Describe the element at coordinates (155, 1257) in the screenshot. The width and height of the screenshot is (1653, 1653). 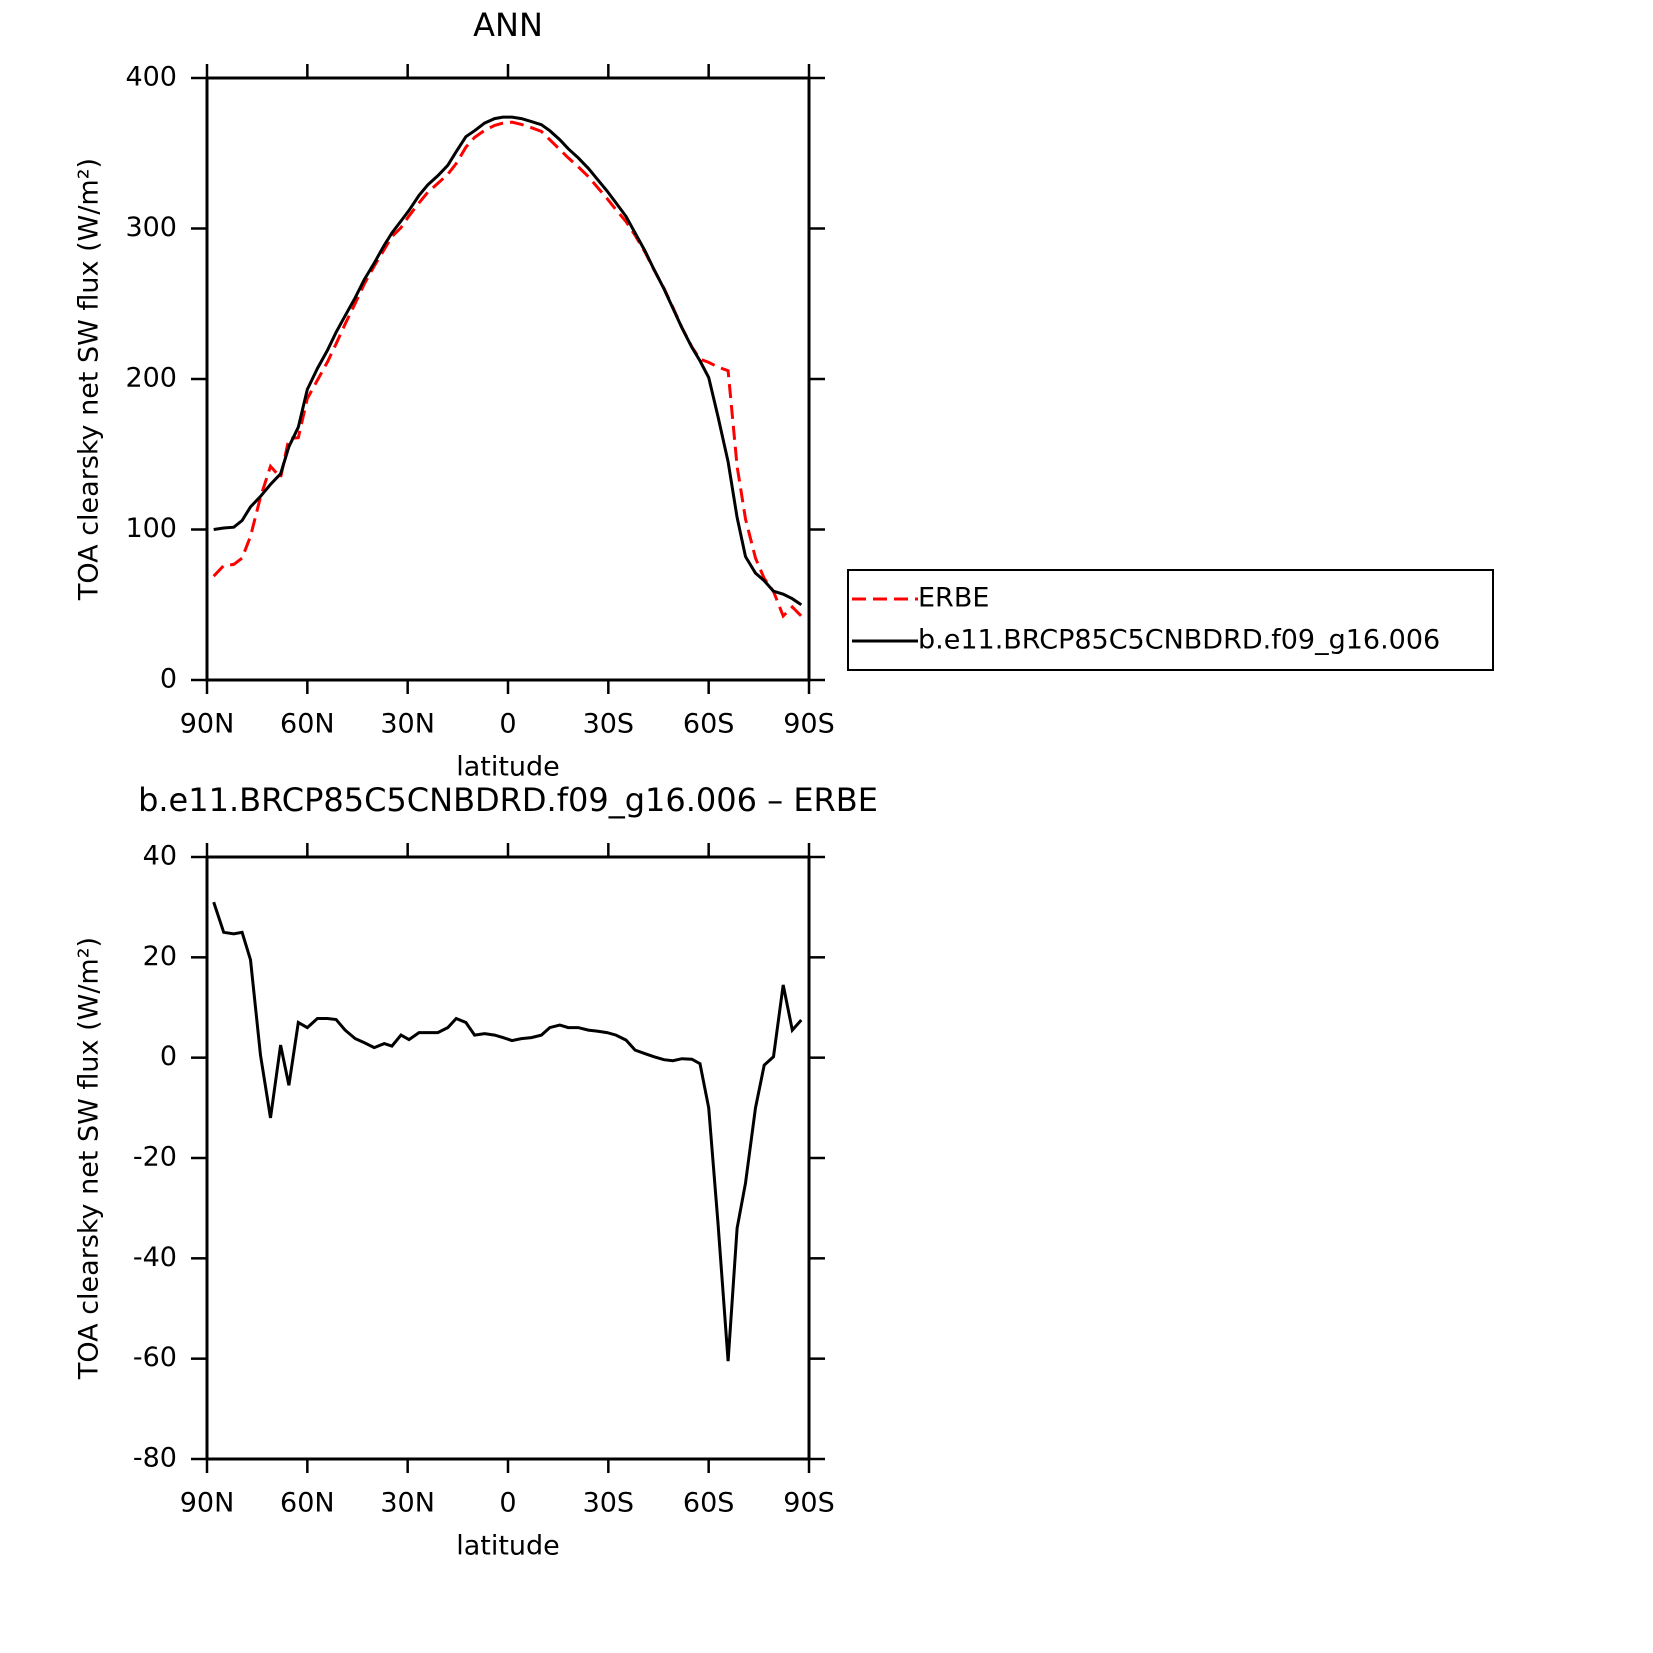
I see `y-tick-label: -40` at that location.